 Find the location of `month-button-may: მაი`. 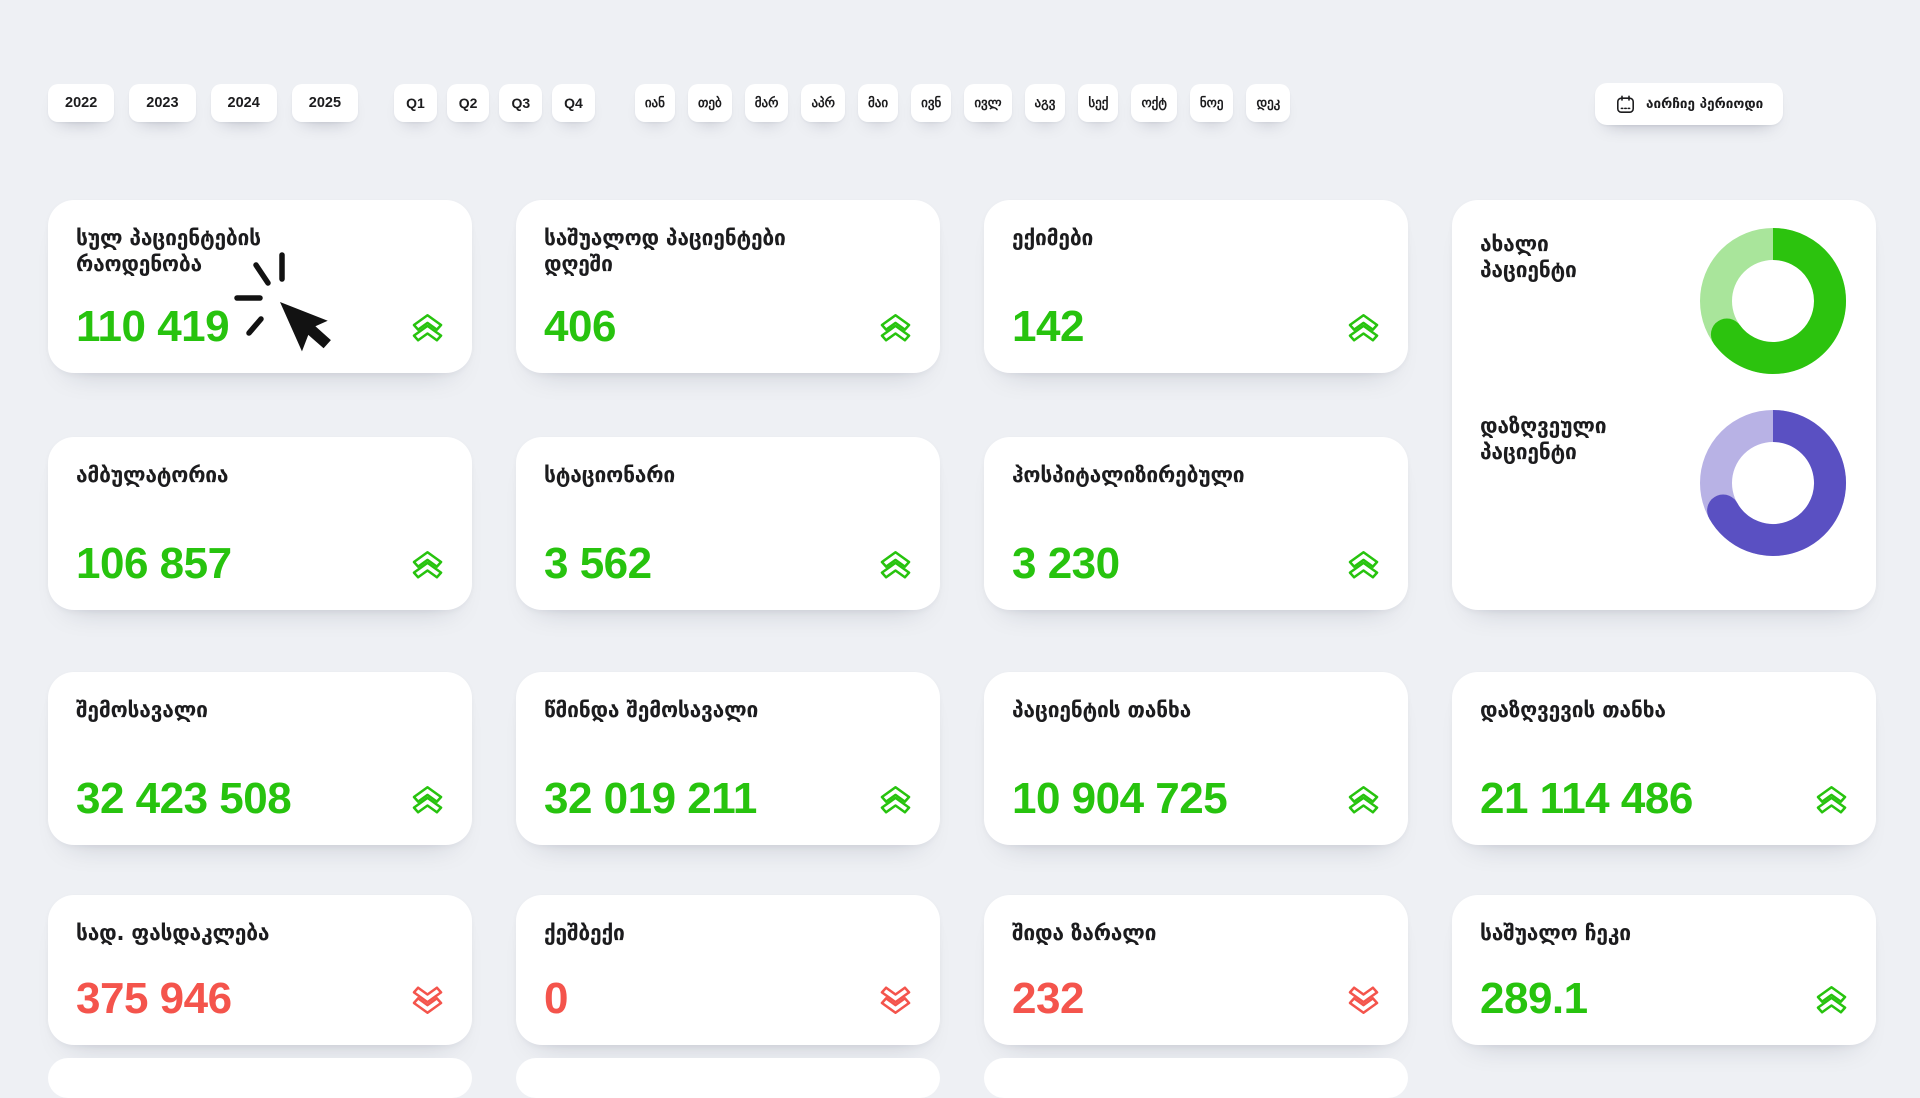

month-button-may: მაი is located at coordinates (878, 103).